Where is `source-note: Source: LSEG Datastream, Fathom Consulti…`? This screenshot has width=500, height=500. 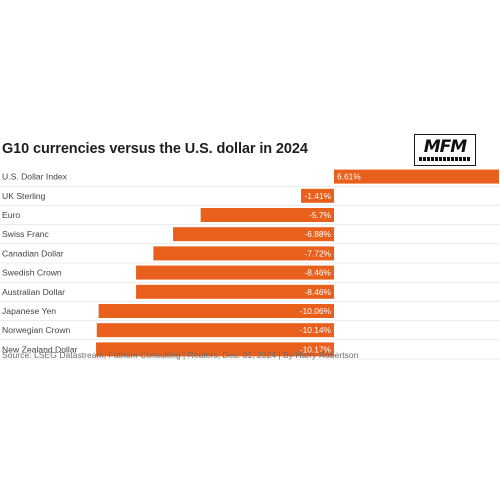 source-note: Source: LSEG Datastream, Fathom Consulti… is located at coordinates (180, 355).